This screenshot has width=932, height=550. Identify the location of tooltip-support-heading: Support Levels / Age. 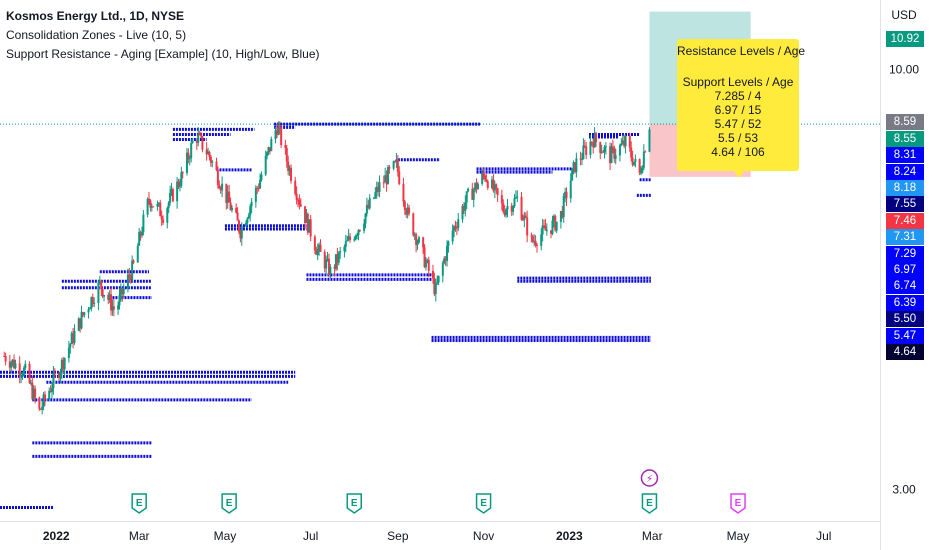
(738, 82).